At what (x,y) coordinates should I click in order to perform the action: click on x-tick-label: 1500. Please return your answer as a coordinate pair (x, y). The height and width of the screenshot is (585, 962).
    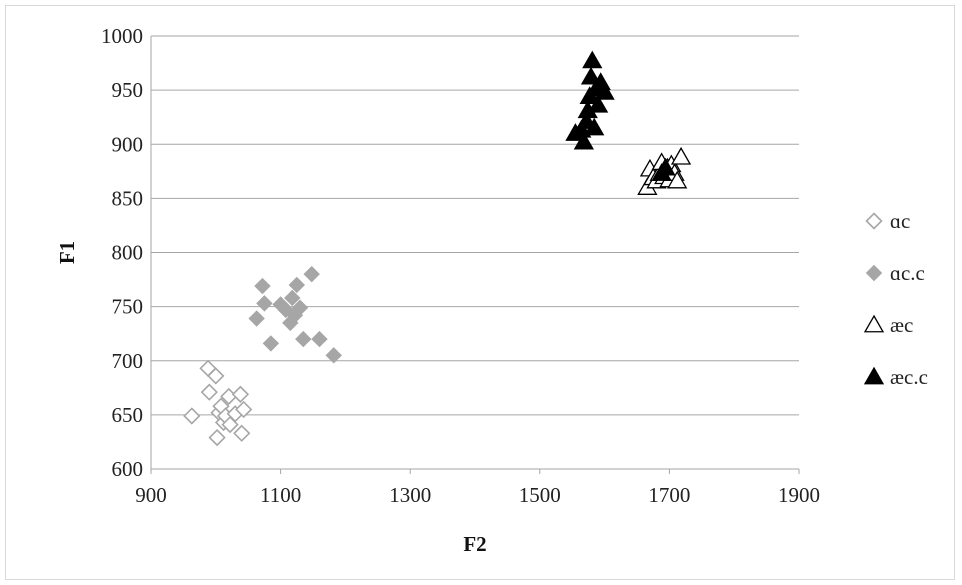
    Looking at the image, I should click on (540, 495).